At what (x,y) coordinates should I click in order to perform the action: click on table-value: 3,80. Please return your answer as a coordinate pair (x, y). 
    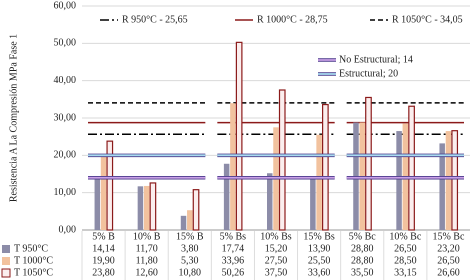
    Looking at the image, I should click on (190, 248).